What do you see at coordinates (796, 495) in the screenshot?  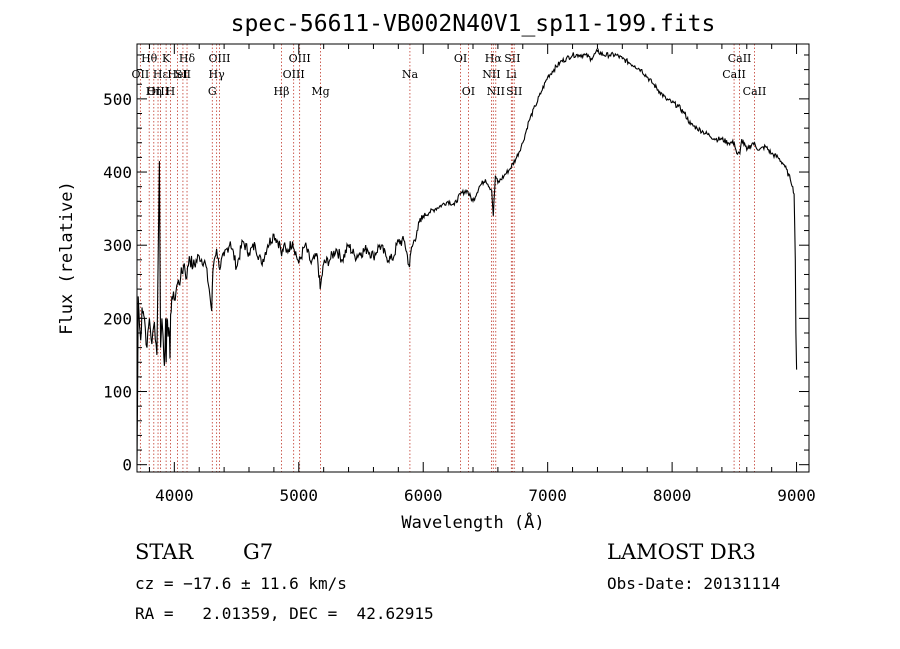 I see `x-tick-label-5: 9000` at bounding box center [796, 495].